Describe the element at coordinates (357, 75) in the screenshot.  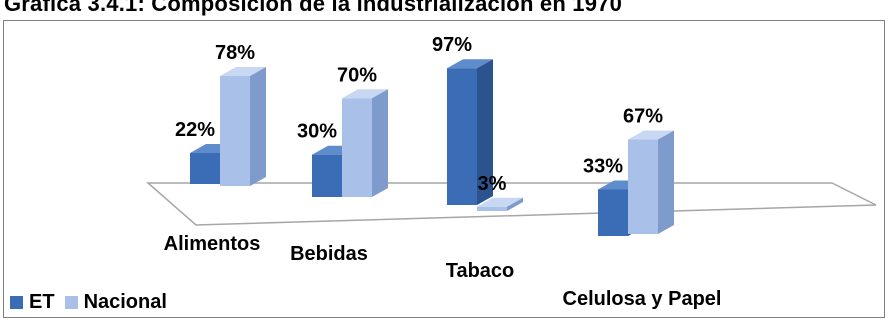
I see `data-label-nacional-bebidas: 70%` at that location.